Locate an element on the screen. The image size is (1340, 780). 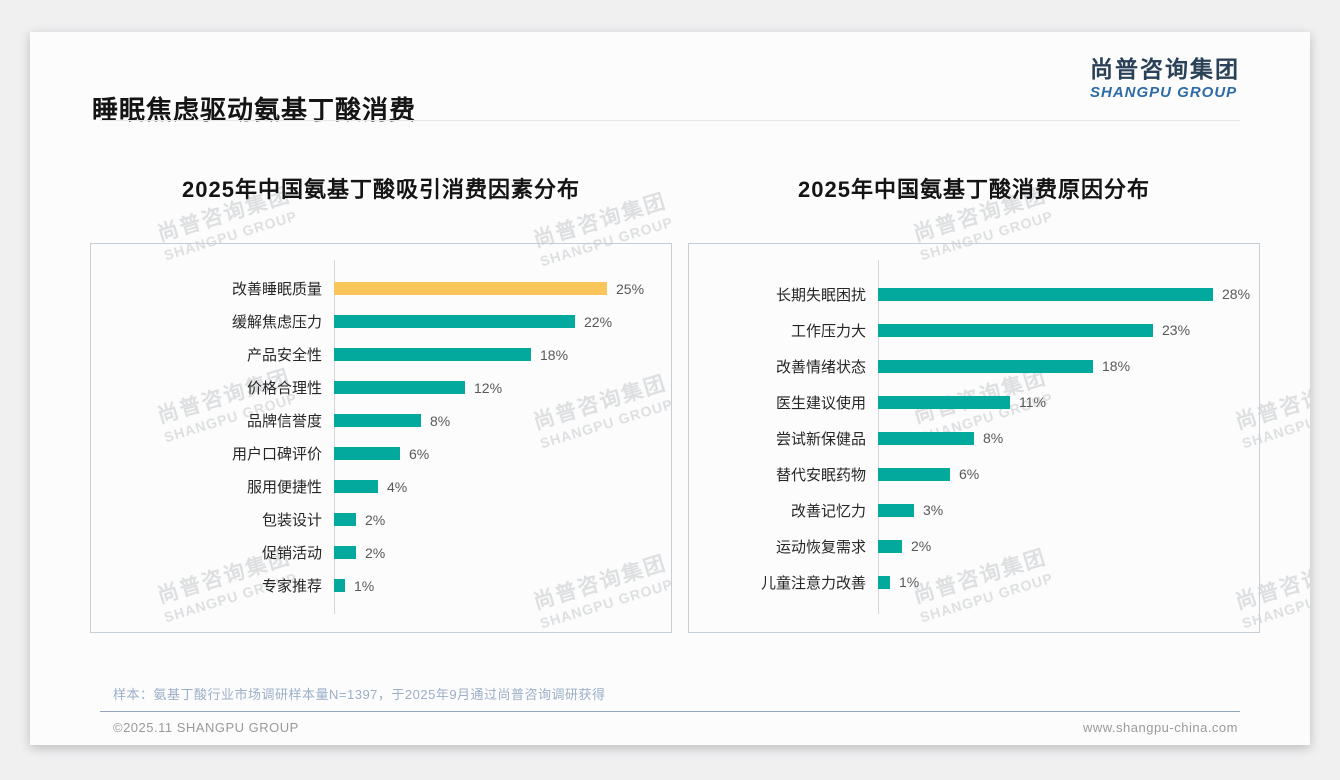
chart-row: 工作压力大 23% is located at coordinates (974, 330).